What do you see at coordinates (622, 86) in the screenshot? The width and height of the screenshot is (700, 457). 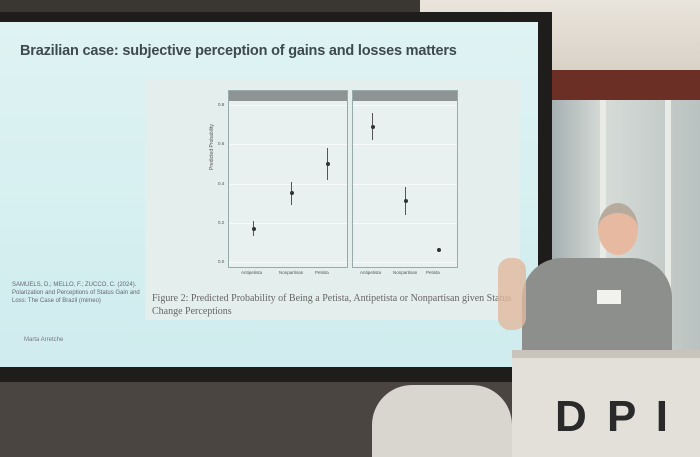 I see `wall-beam` at bounding box center [622, 86].